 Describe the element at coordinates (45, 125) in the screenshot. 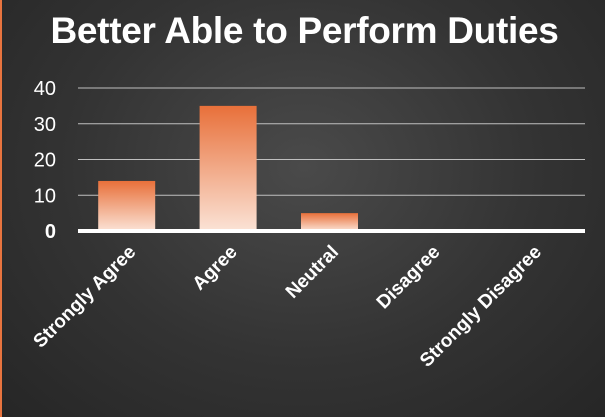

I see `y-tick-label: 30` at that location.